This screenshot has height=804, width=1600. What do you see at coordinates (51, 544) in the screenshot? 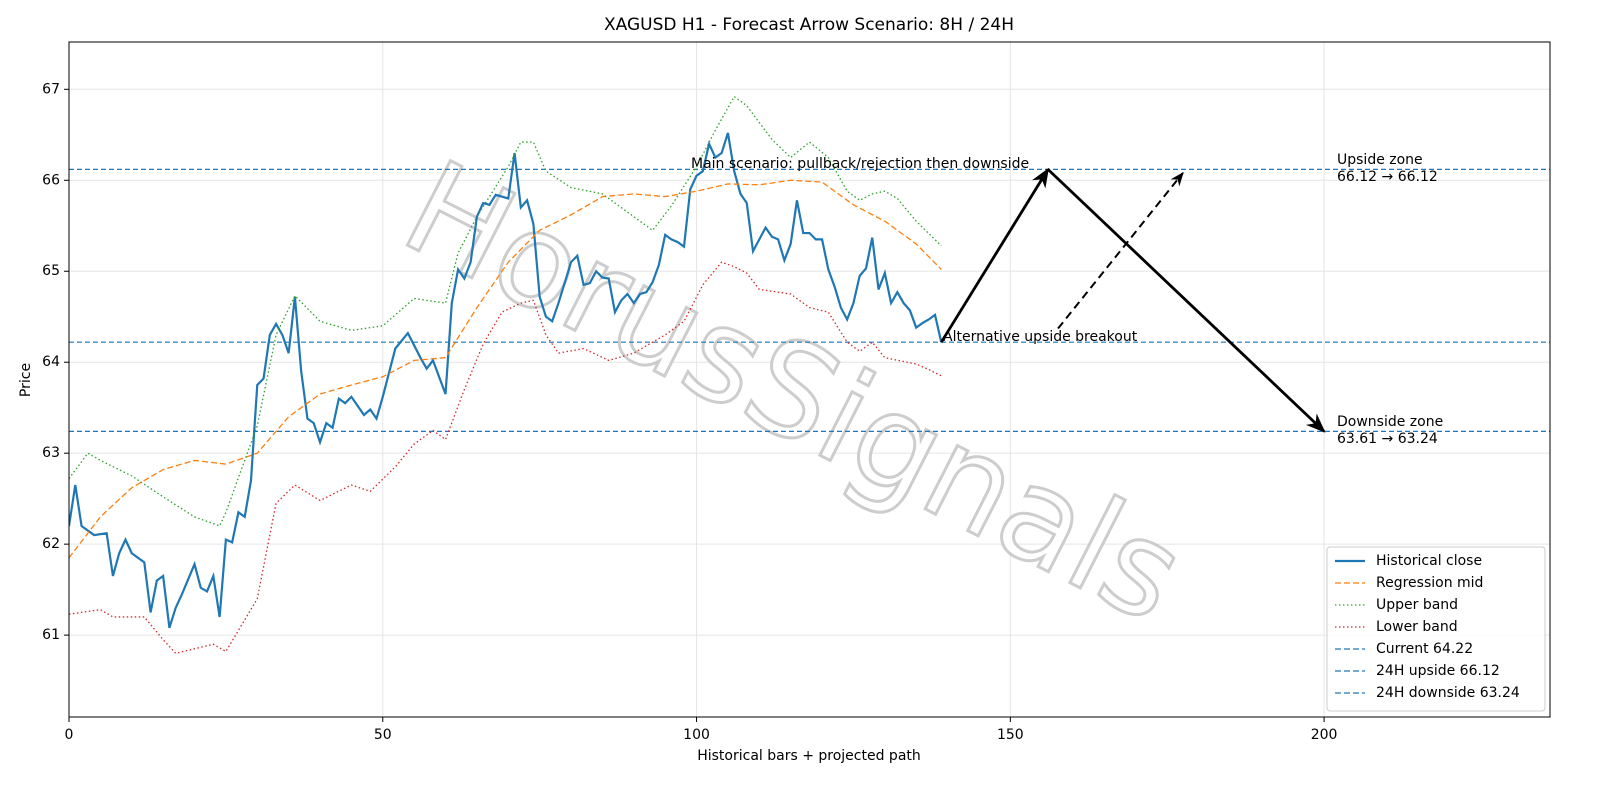
I see `y-tick-label: 62` at bounding box center [51, 544].